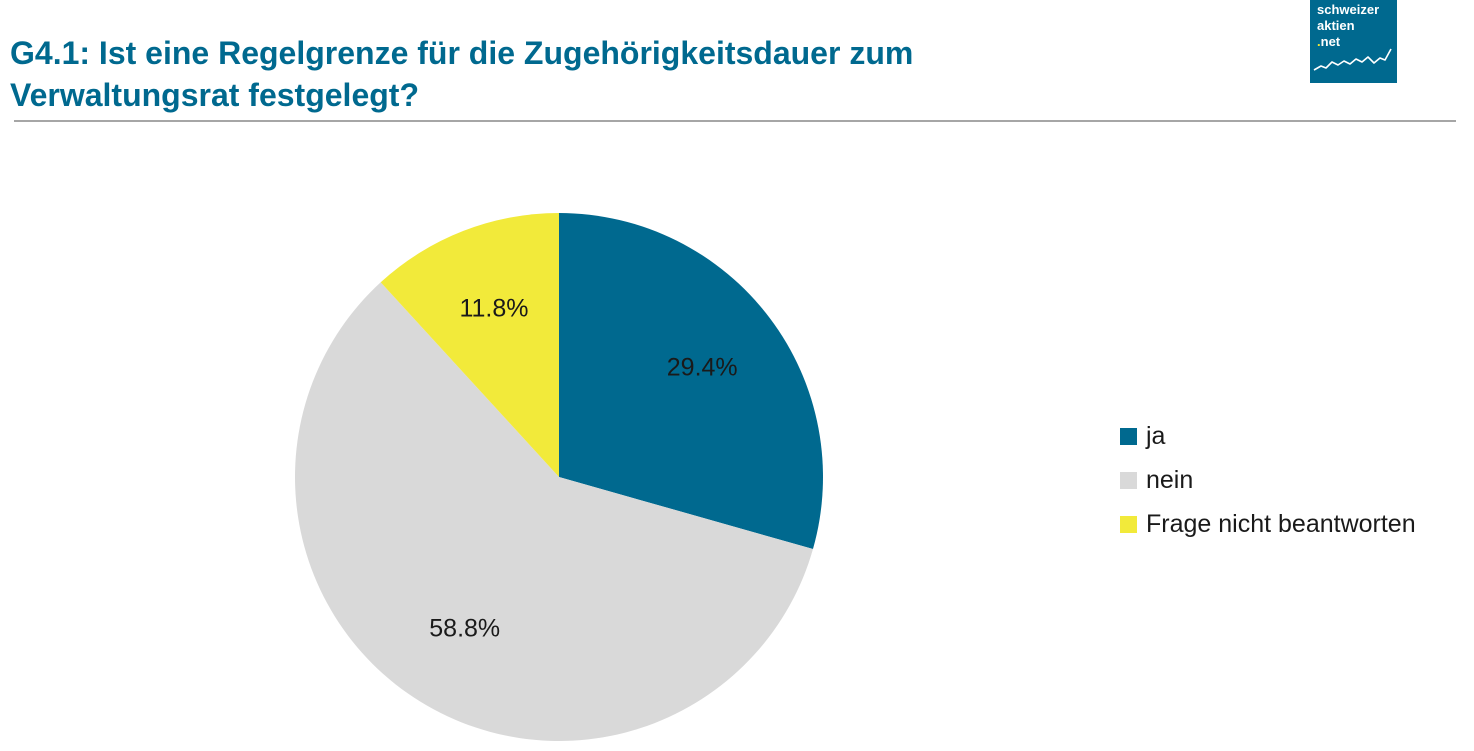 This screenshot has width=1474, height=751. Describe the element at coordinates (1348, 9) in the screenshot. I see `logo-line-1: schweizer` at that location.